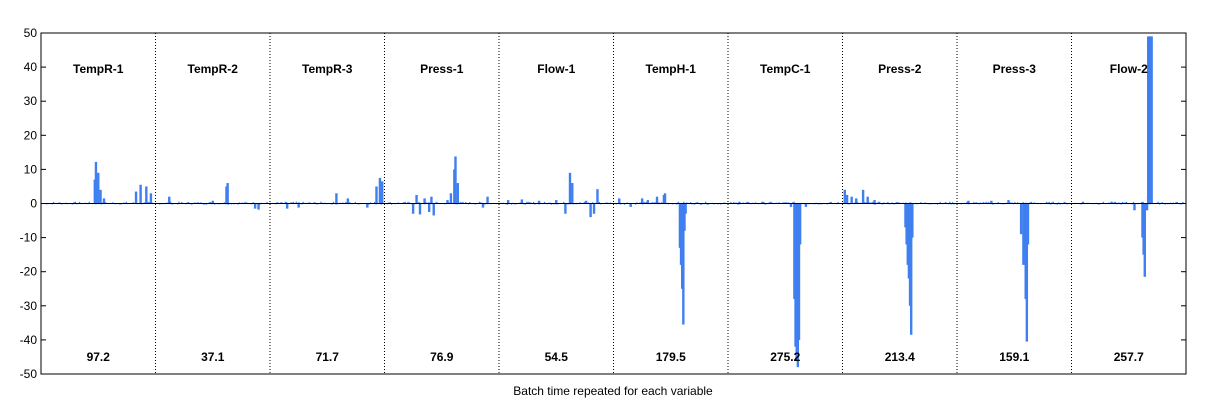  Describe the element at coordinates (785, 357) in the screenshot. I see `section-value-label: 275.2` at that location.